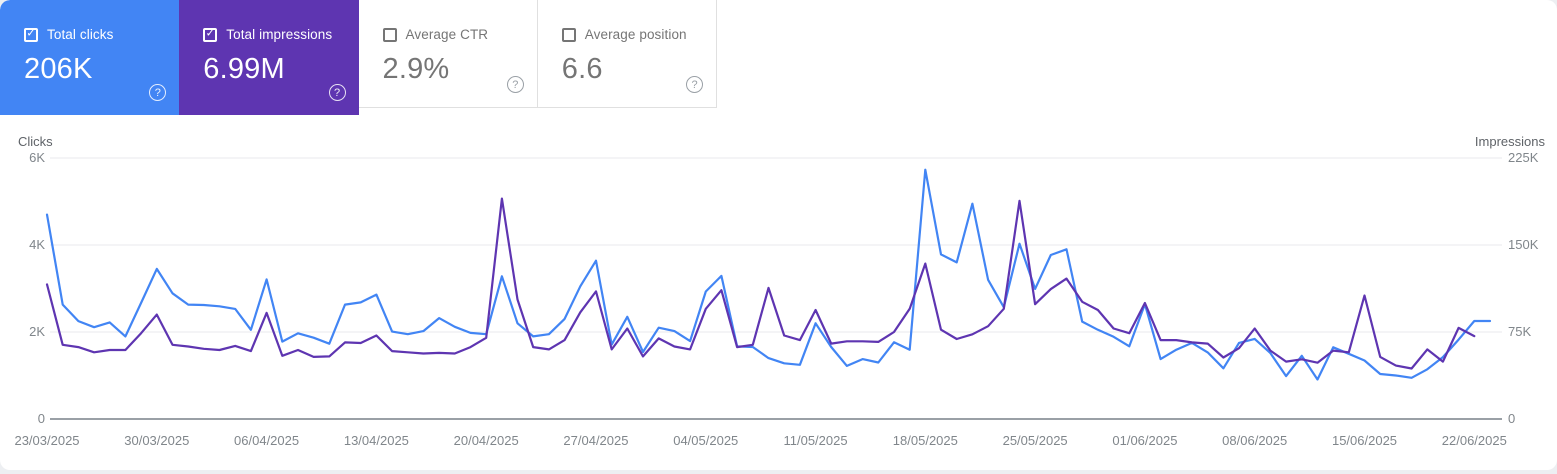 This screenshot has width=1557, height=474. I want to click on metric-card-total-impressions: ✓ Total impressions 6.99M ?, so click(269, 57).